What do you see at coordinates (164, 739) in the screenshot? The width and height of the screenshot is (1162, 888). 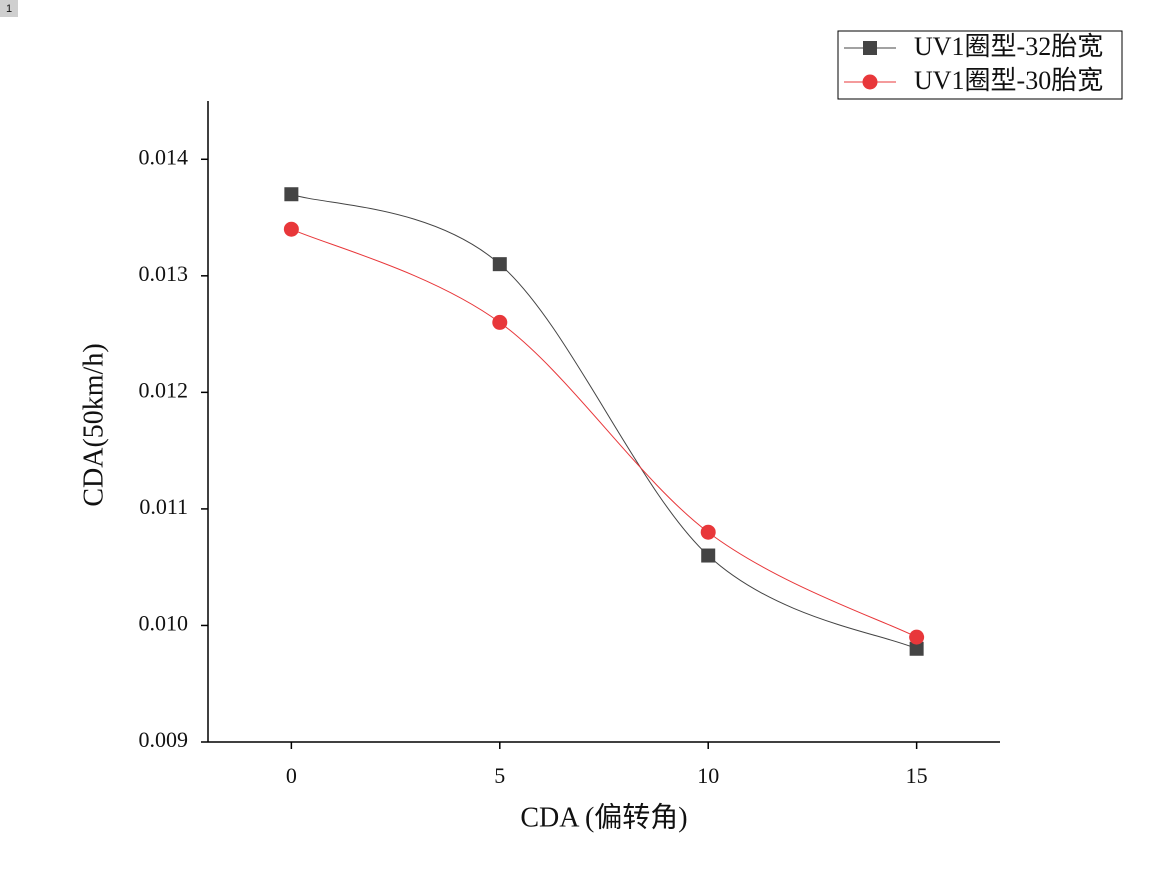 I see `y-tick-label: 0.009` at bounding box center [164, 739].